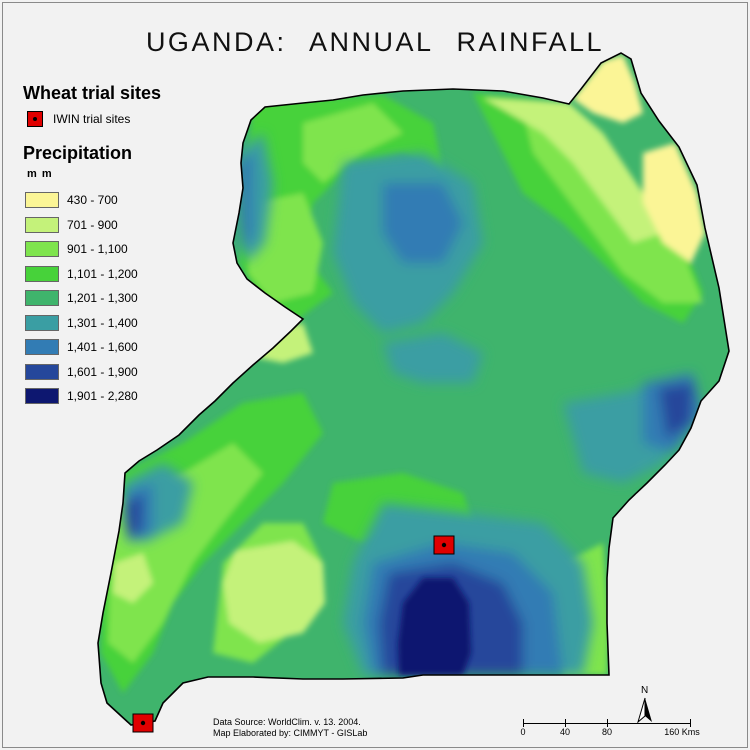 The height and width of the screenshot is (750, 750). I want to click on legend-label: 1,101 - 1,200, so click(102, 273).